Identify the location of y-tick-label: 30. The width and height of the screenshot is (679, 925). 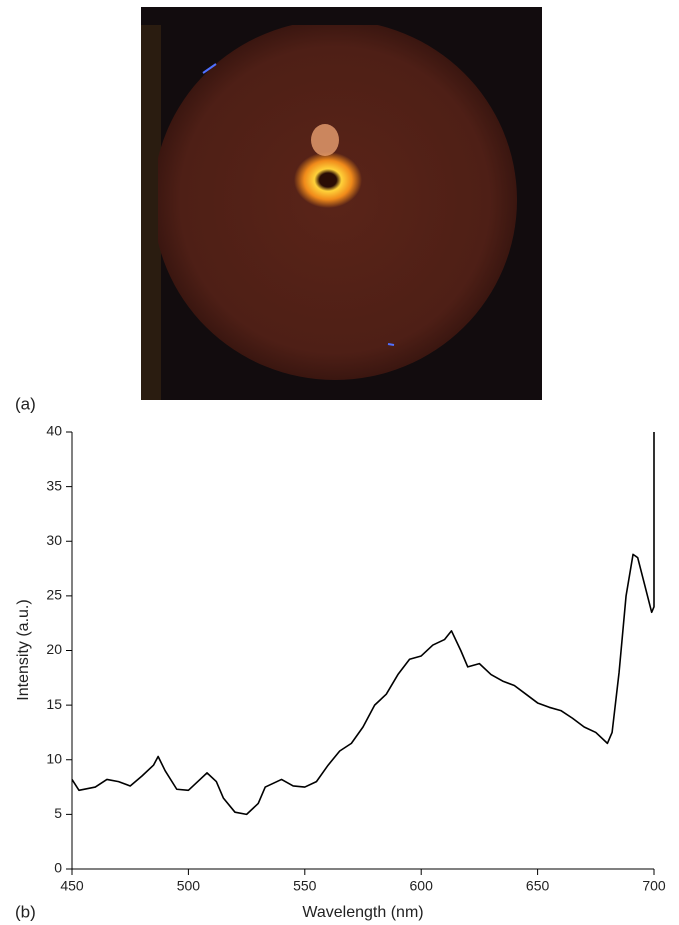
(54, 540).